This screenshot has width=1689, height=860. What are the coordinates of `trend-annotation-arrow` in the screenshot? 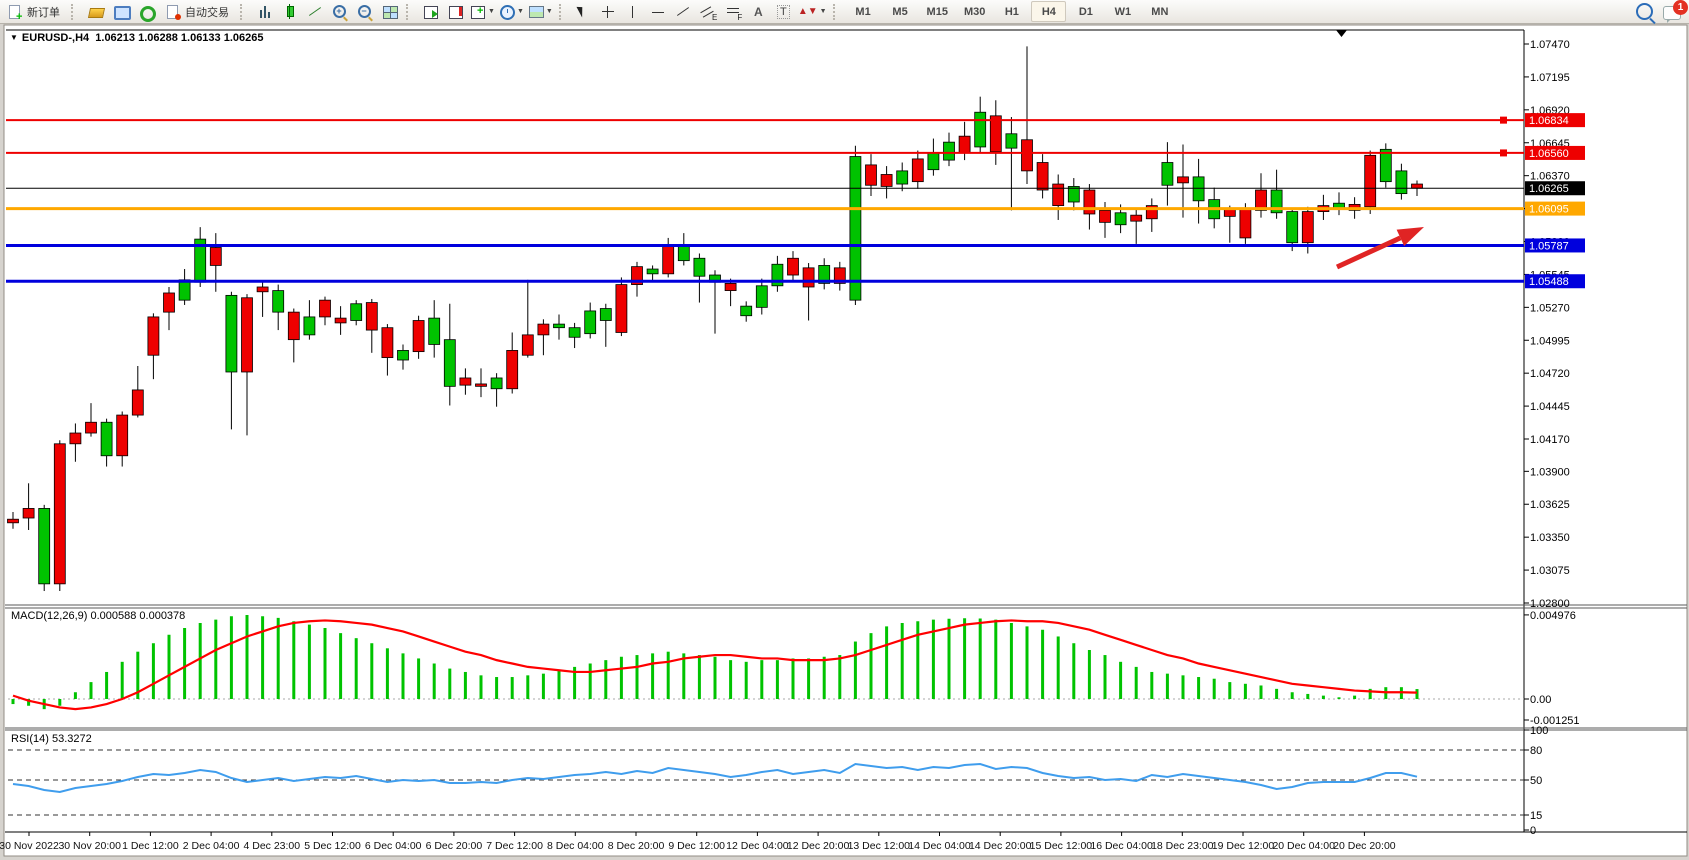 It's located at (1379, 248).